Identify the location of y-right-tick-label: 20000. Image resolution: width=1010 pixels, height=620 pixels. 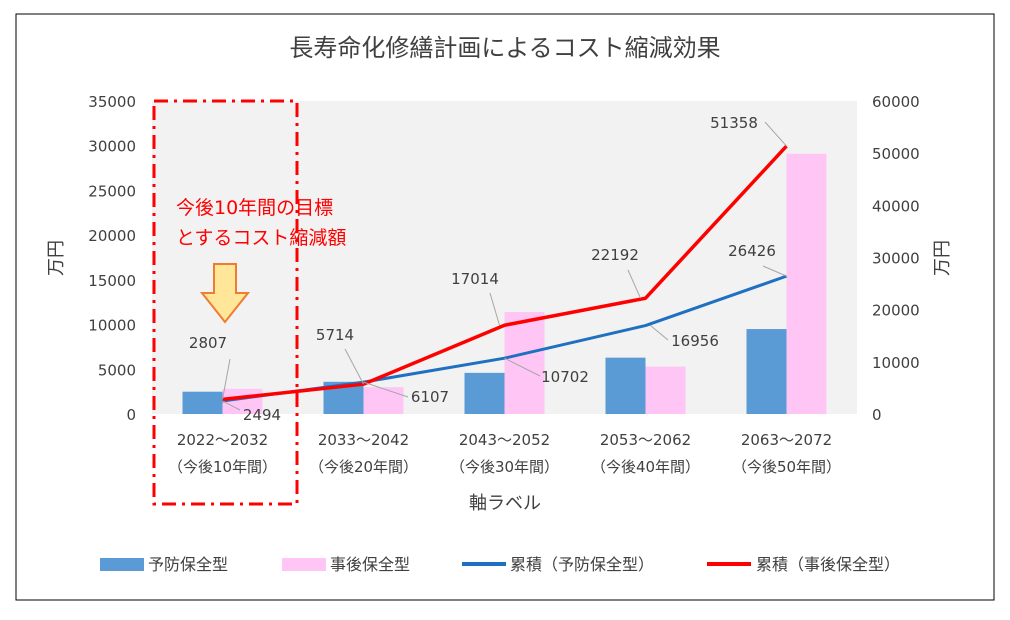
(896, 311).